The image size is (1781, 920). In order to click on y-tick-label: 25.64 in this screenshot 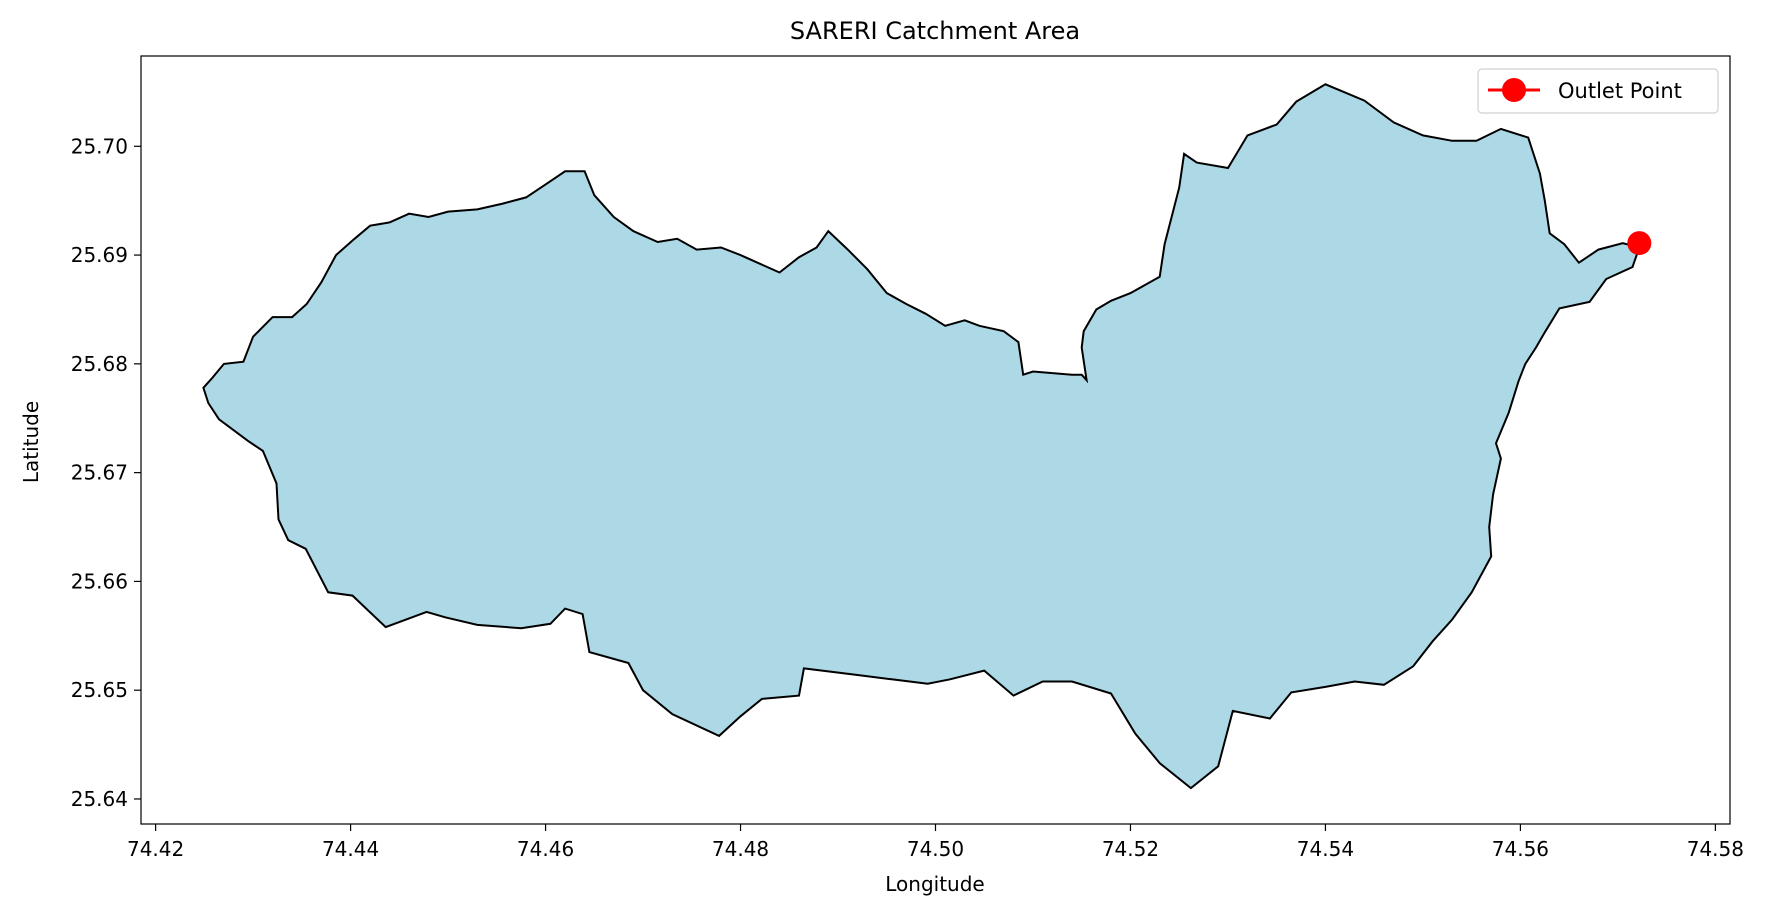, I will do `click(99, 799)`.